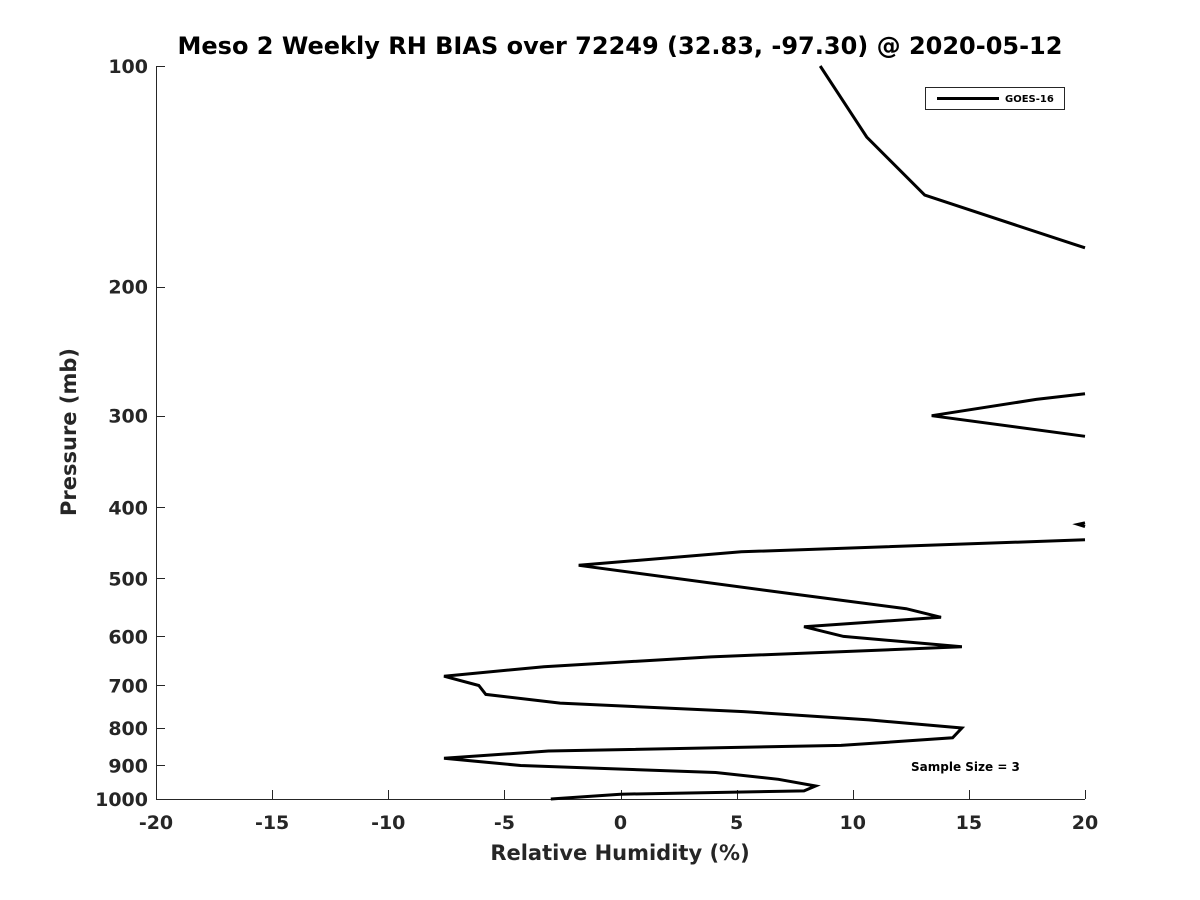 The image size is (1200, 900). What do you see at coordinates (130, 433) in the screenshot?
I see `y-ticks: 100 200 300 400 500 600 700 800 900 1000` at bounding box center [130, 433].